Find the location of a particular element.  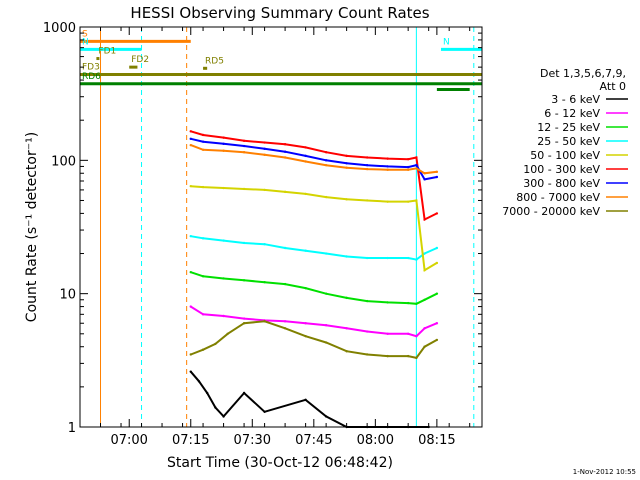

legend-label: 50 - 100 keV is located at coordinates (565, 155).